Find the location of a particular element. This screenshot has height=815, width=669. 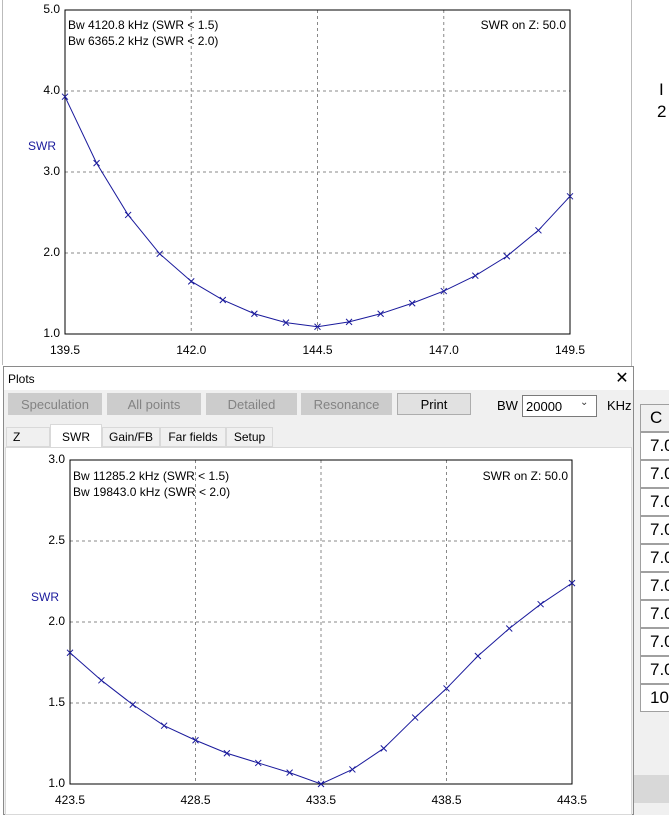

side-text: I is located at coordinates (661, 89).